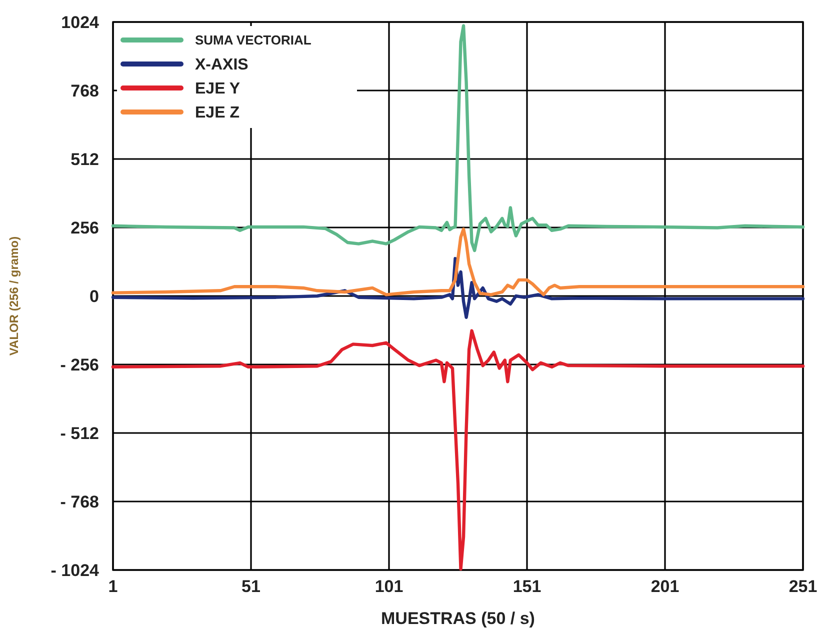  I want to click on legend-label: EJE Y, so click(217, 89).